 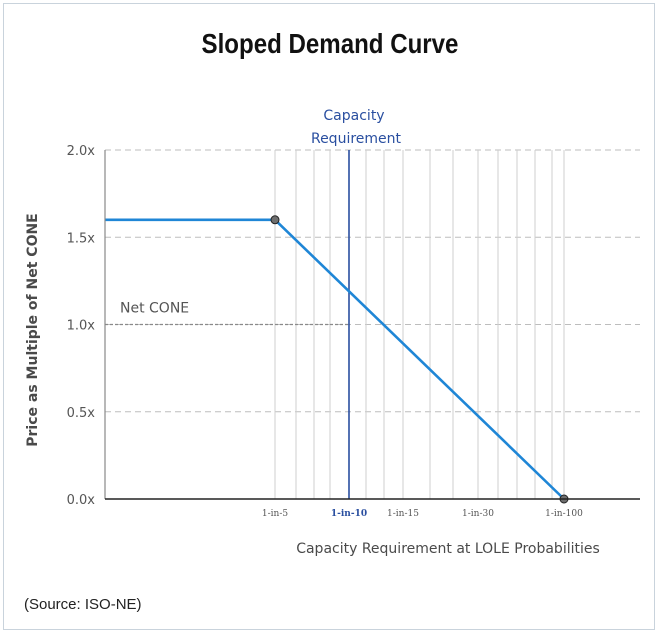 What do you see at coordinates (81, 500) in the screenshot?
I see `y-tick-label-0: 0.0x` at bounding box center [81, 500].